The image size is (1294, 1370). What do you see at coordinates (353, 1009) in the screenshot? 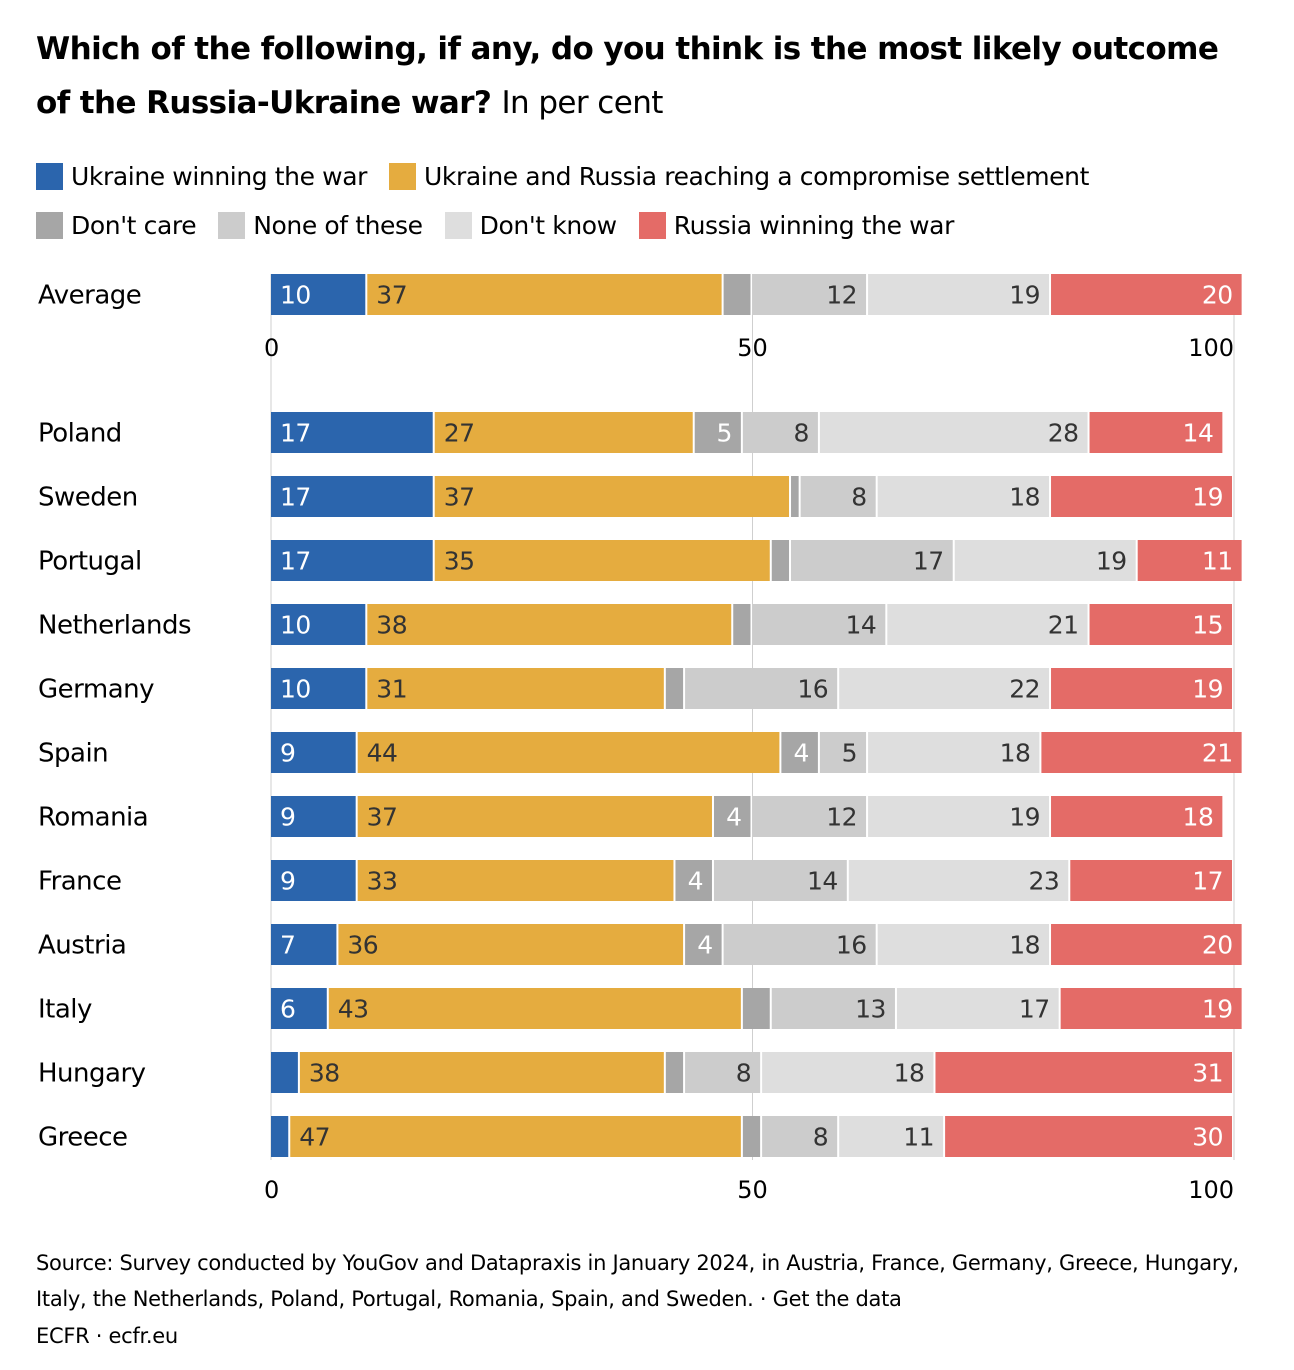
I see `data-label: 43` at bounding box center [353, 1009].